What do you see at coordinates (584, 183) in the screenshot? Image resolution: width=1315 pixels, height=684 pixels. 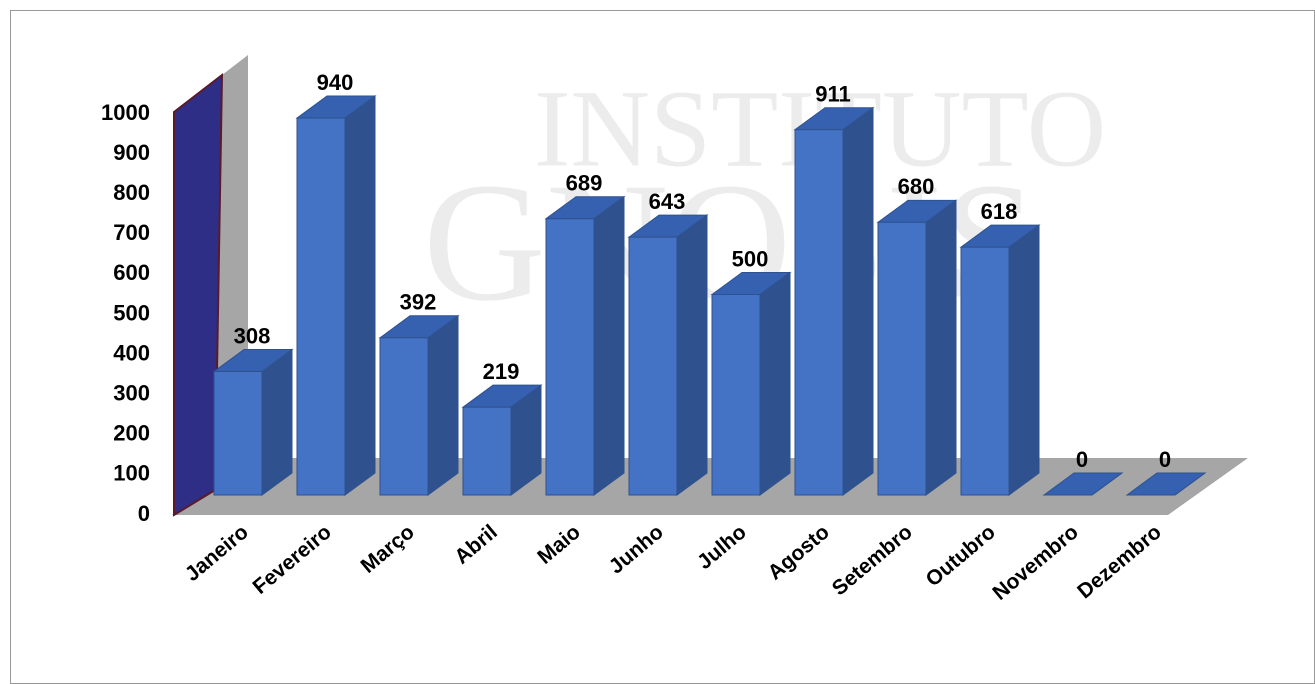 I see `value-label: 689` at bounding box center [584, 183].